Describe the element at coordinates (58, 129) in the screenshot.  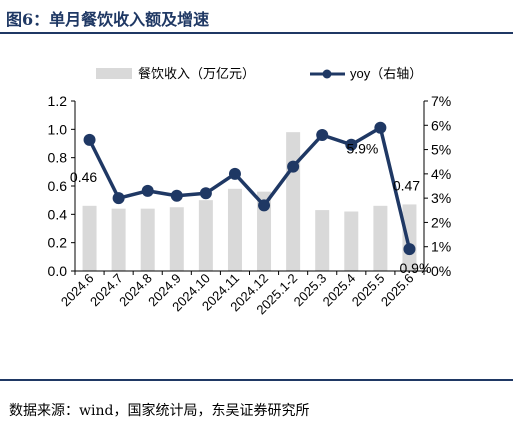
I see `left-tick-label: 1.0` at that location.